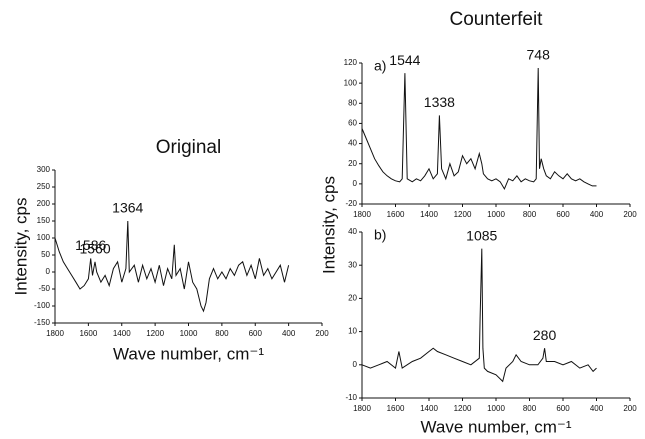 The height and width of the screenshot is (439, 645). I want to click on peak-label: 748, so click(539, 55).